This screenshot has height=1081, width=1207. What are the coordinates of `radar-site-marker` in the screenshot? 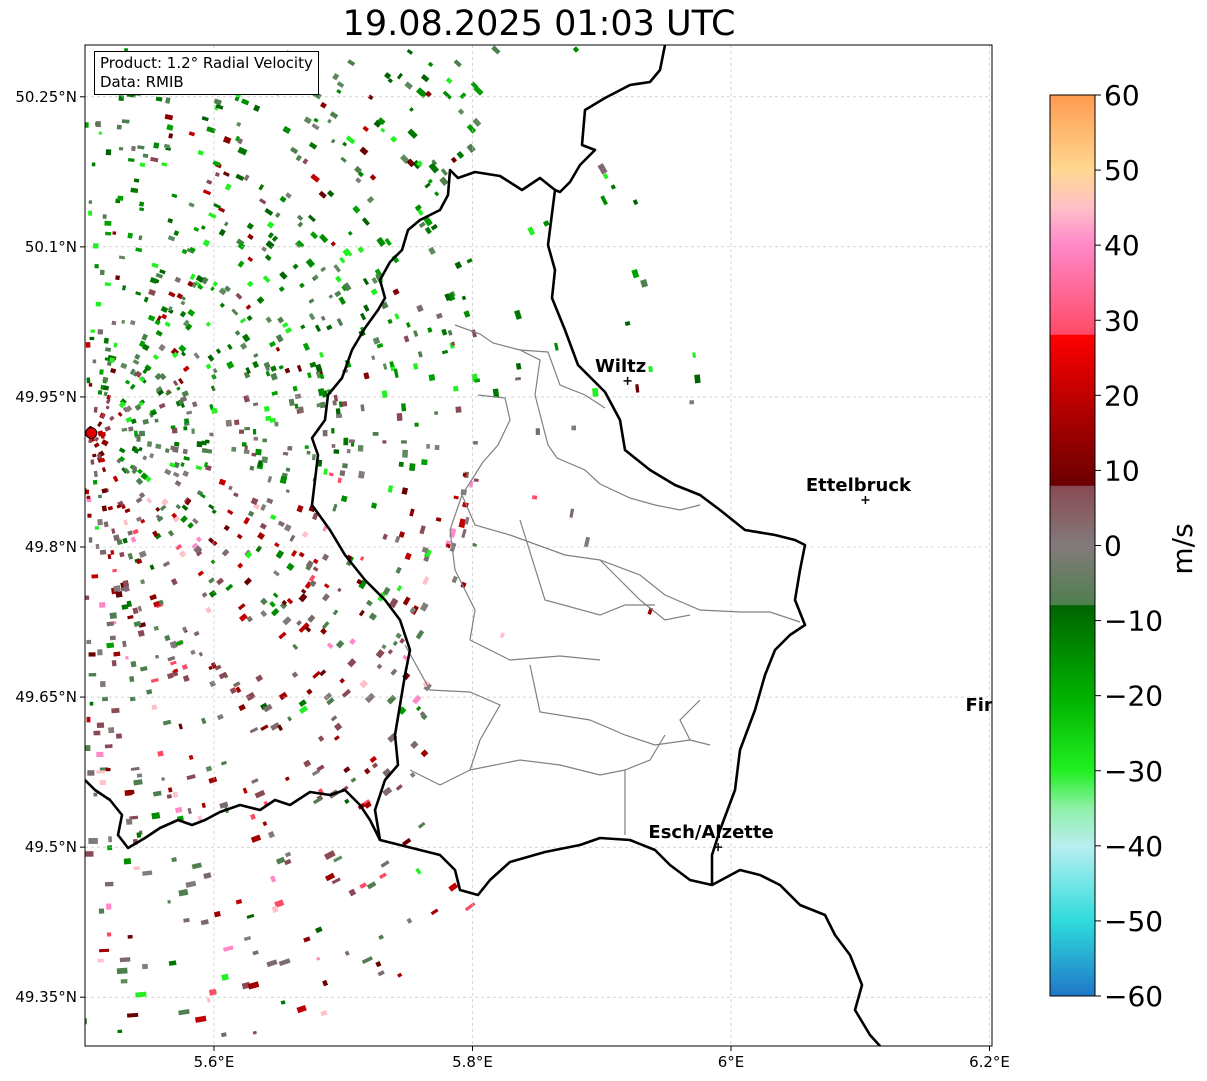 It's located at (91, 432).